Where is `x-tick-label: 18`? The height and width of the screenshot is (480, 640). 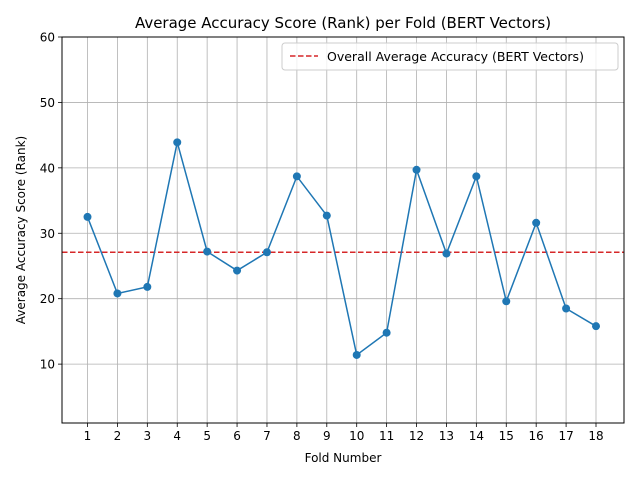
x-tick-label: 18 is located at coordinates (595, 436).